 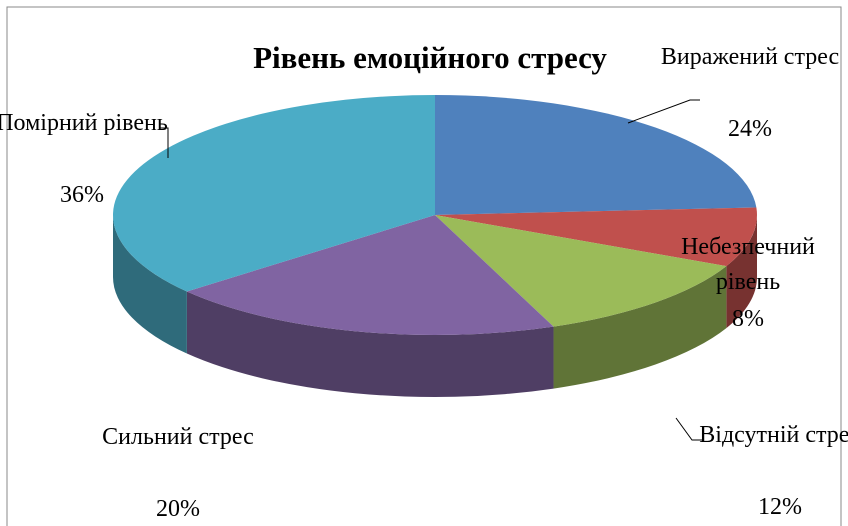 I want to click on slice-label: Відсутній стрес, so click(x=773, y=435).